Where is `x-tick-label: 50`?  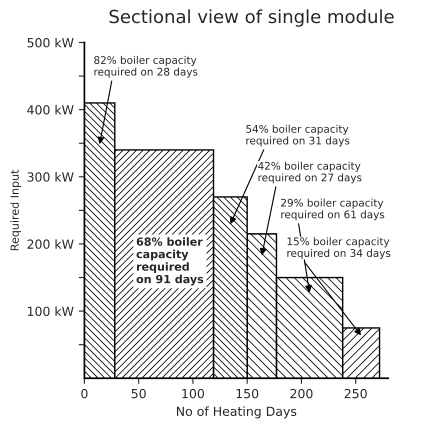 x-tick-label: 50 is located at coordinates (139, 393).